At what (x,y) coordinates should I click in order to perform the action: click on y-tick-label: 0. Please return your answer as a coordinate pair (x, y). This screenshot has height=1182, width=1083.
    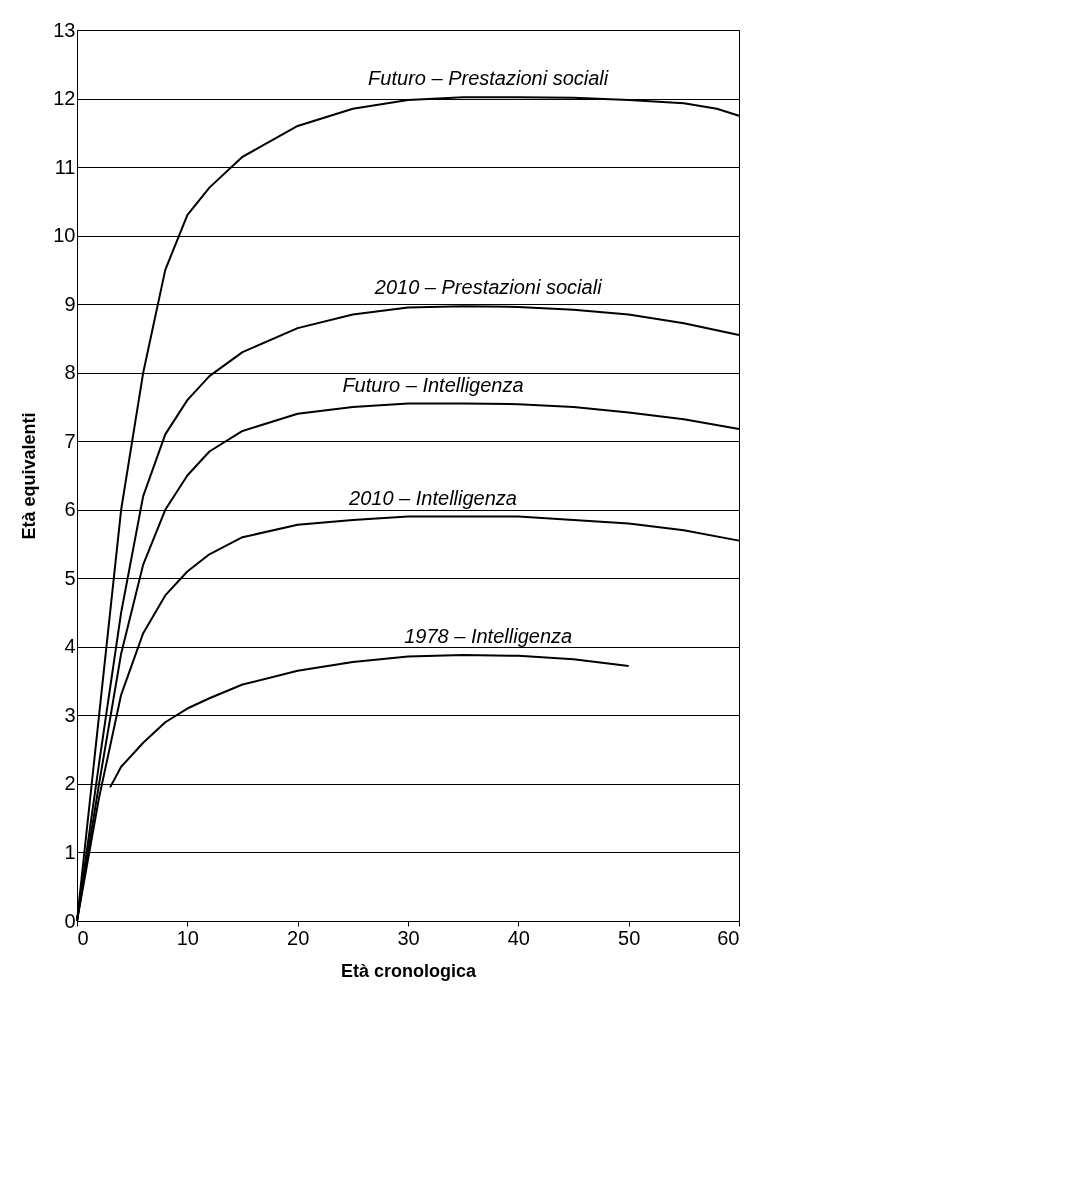
    Looking at the image, I should click on (70, 920).